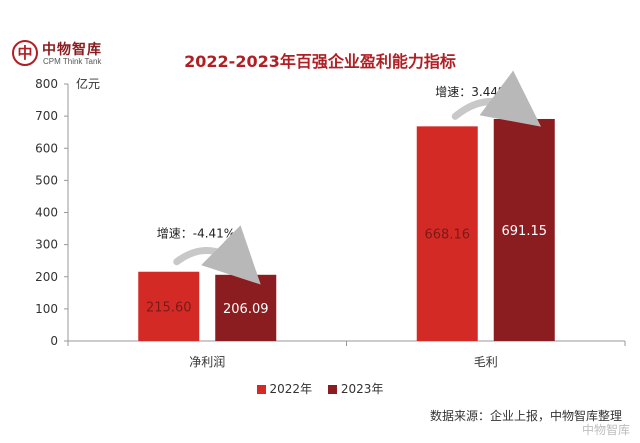 The height and width of the screenshot is (443, 640). Describe the element at coordinates (72, 50) in the screenshot. I see `logo-name-cn: 中物智库` at that location.